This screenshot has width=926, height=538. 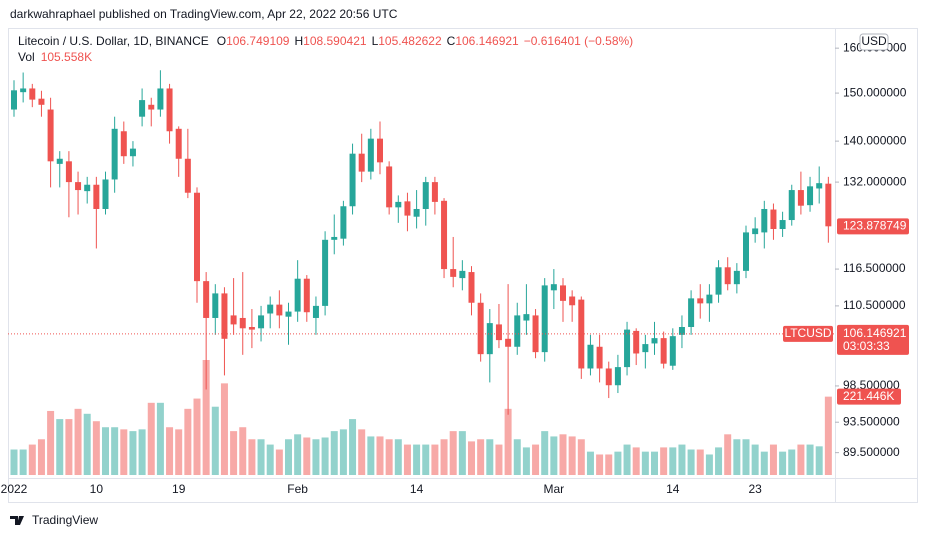 I want to click on legend-key: L, so click(x=375, y=41).